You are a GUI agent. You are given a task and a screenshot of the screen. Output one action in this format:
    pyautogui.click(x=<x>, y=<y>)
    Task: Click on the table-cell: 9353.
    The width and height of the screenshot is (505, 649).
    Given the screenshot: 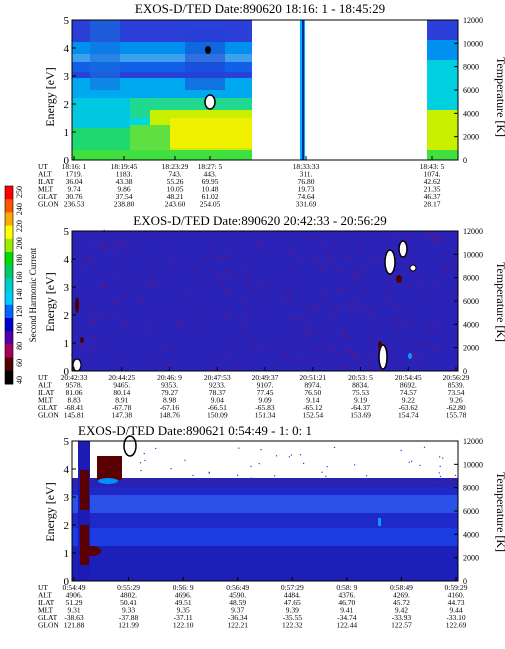 What is the action you would take?
    pyautogui.click(x=169, y=385)
    